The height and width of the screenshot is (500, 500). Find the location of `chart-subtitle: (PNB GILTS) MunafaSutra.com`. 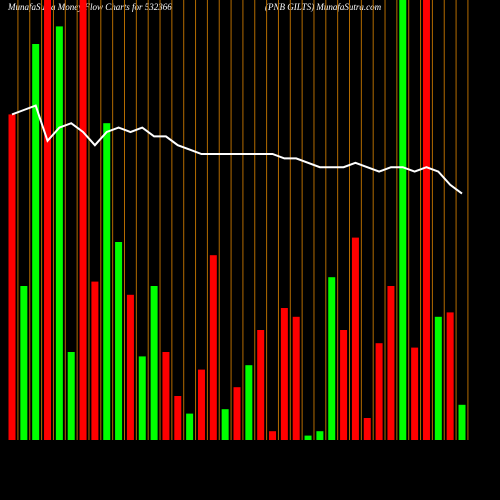

chart-subtitle: (PNB GILTS) MunafaSutra.com is located at coordinates (323, 7).